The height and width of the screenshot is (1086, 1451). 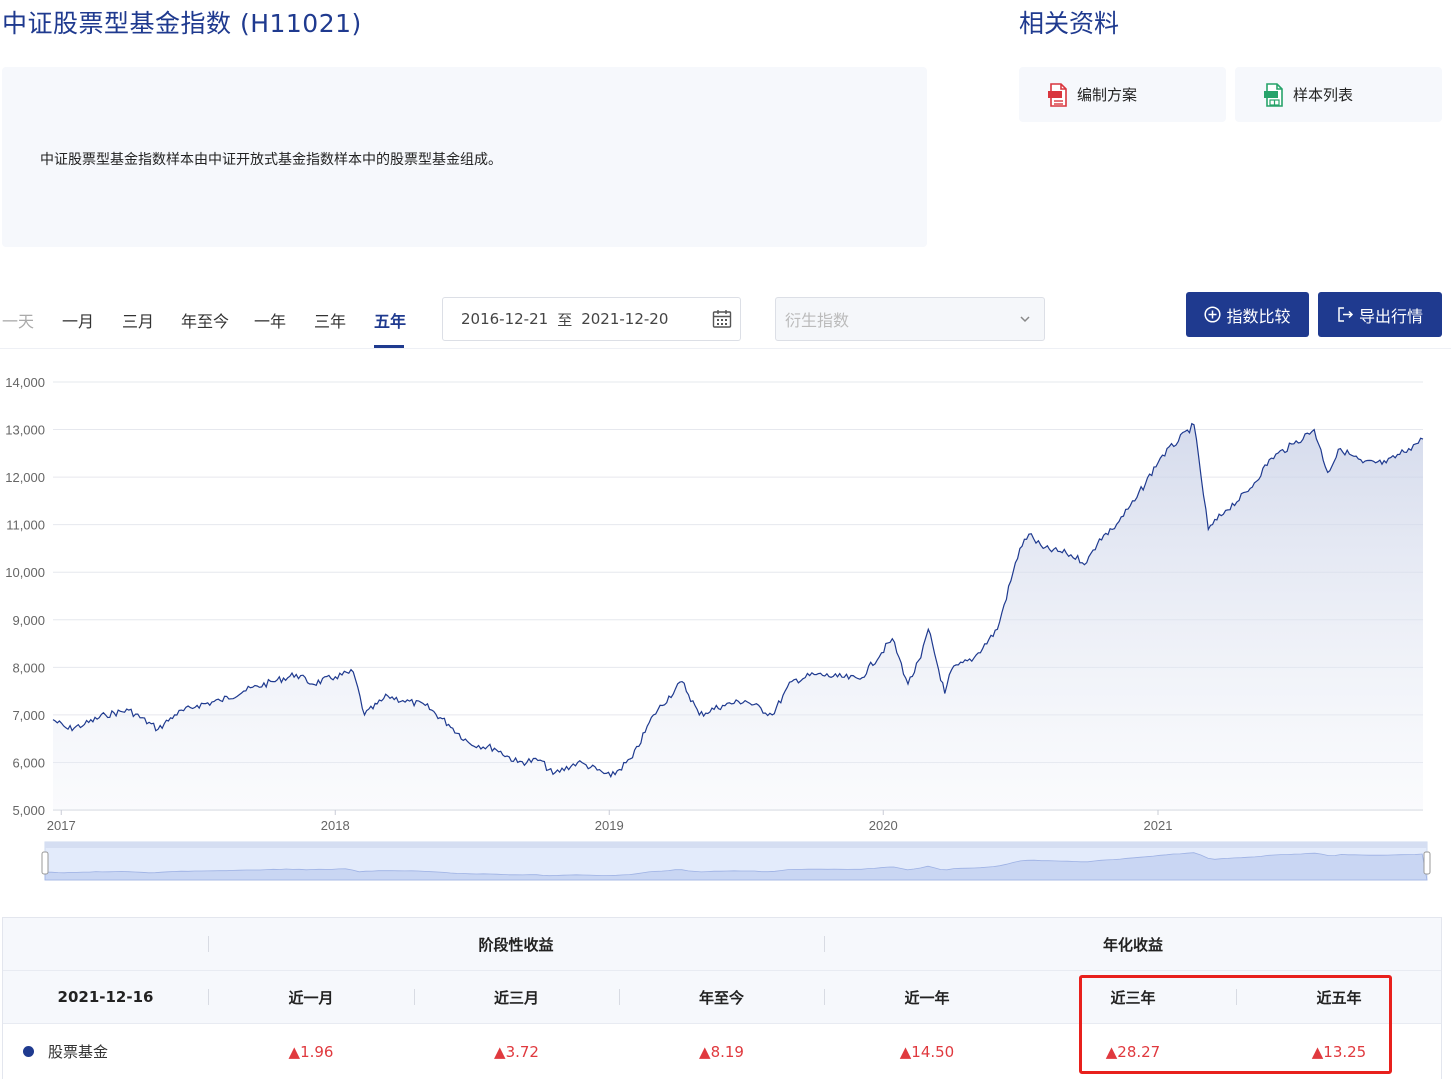 I want to click on y-tick-label: 14,000, so click(x=25, y=382).